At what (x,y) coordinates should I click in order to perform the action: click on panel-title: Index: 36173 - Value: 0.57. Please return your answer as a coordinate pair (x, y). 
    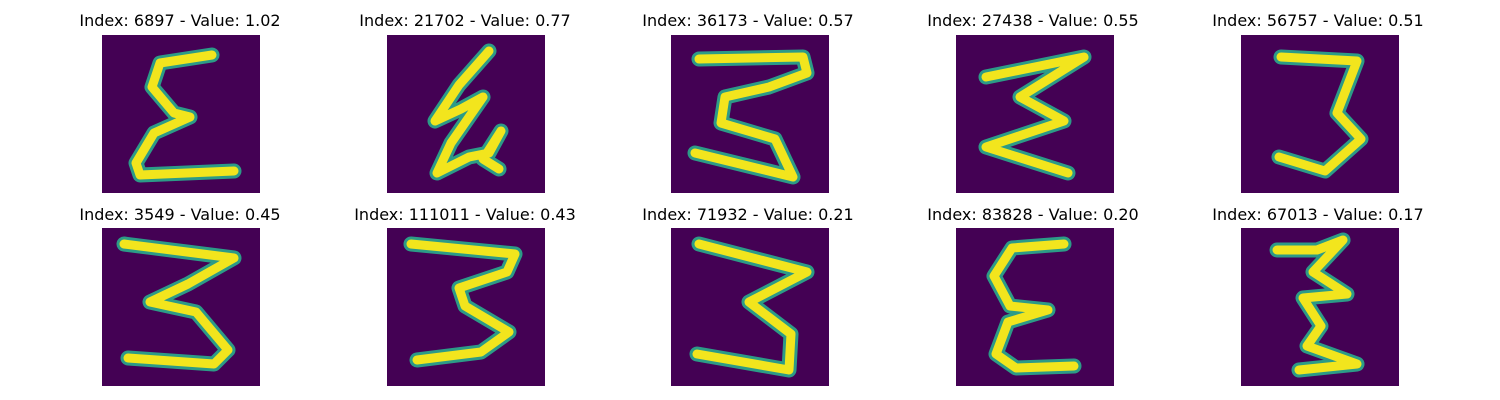
    Looking at the image, I should click on (748, 20).